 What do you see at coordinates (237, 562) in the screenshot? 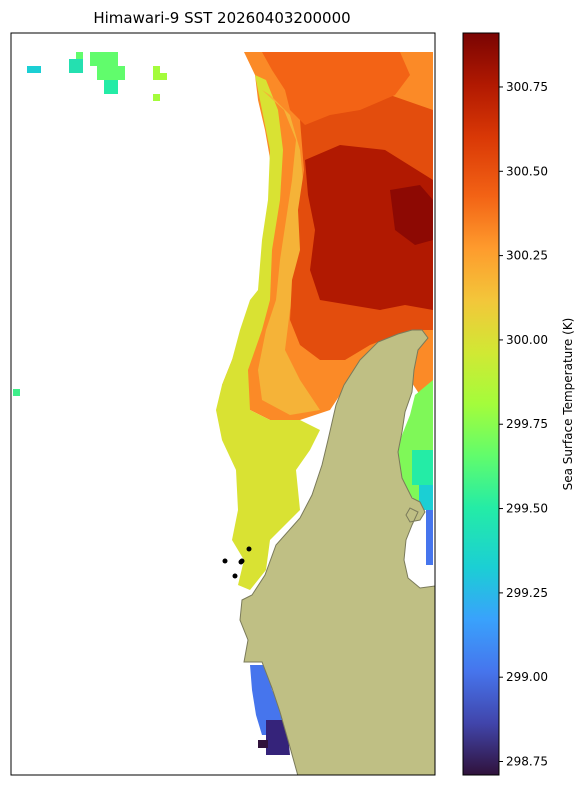
I see `marker-group` at bounding box center [237, 562].